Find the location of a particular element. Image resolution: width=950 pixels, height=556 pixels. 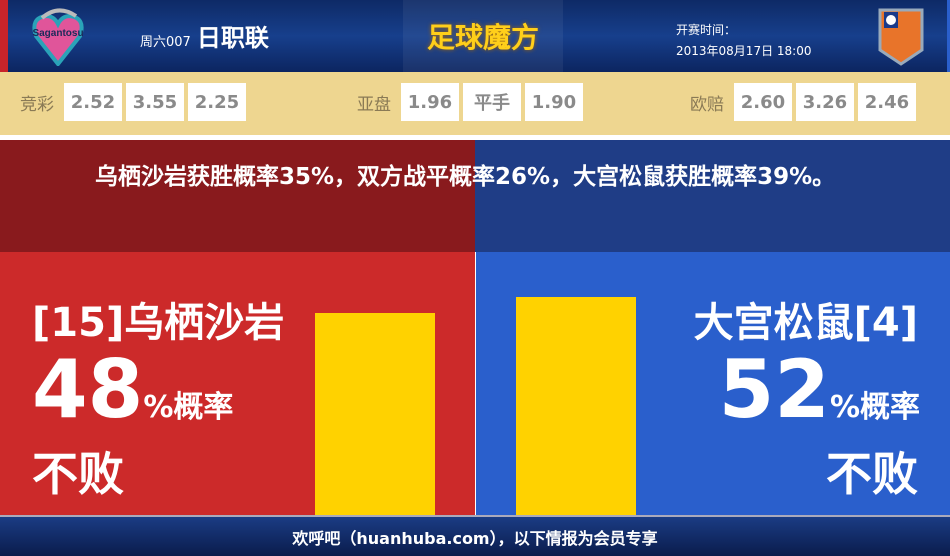

odds-euro: 欧赔 2.60 3.26 2.46 is located at coordinates (803, 102).